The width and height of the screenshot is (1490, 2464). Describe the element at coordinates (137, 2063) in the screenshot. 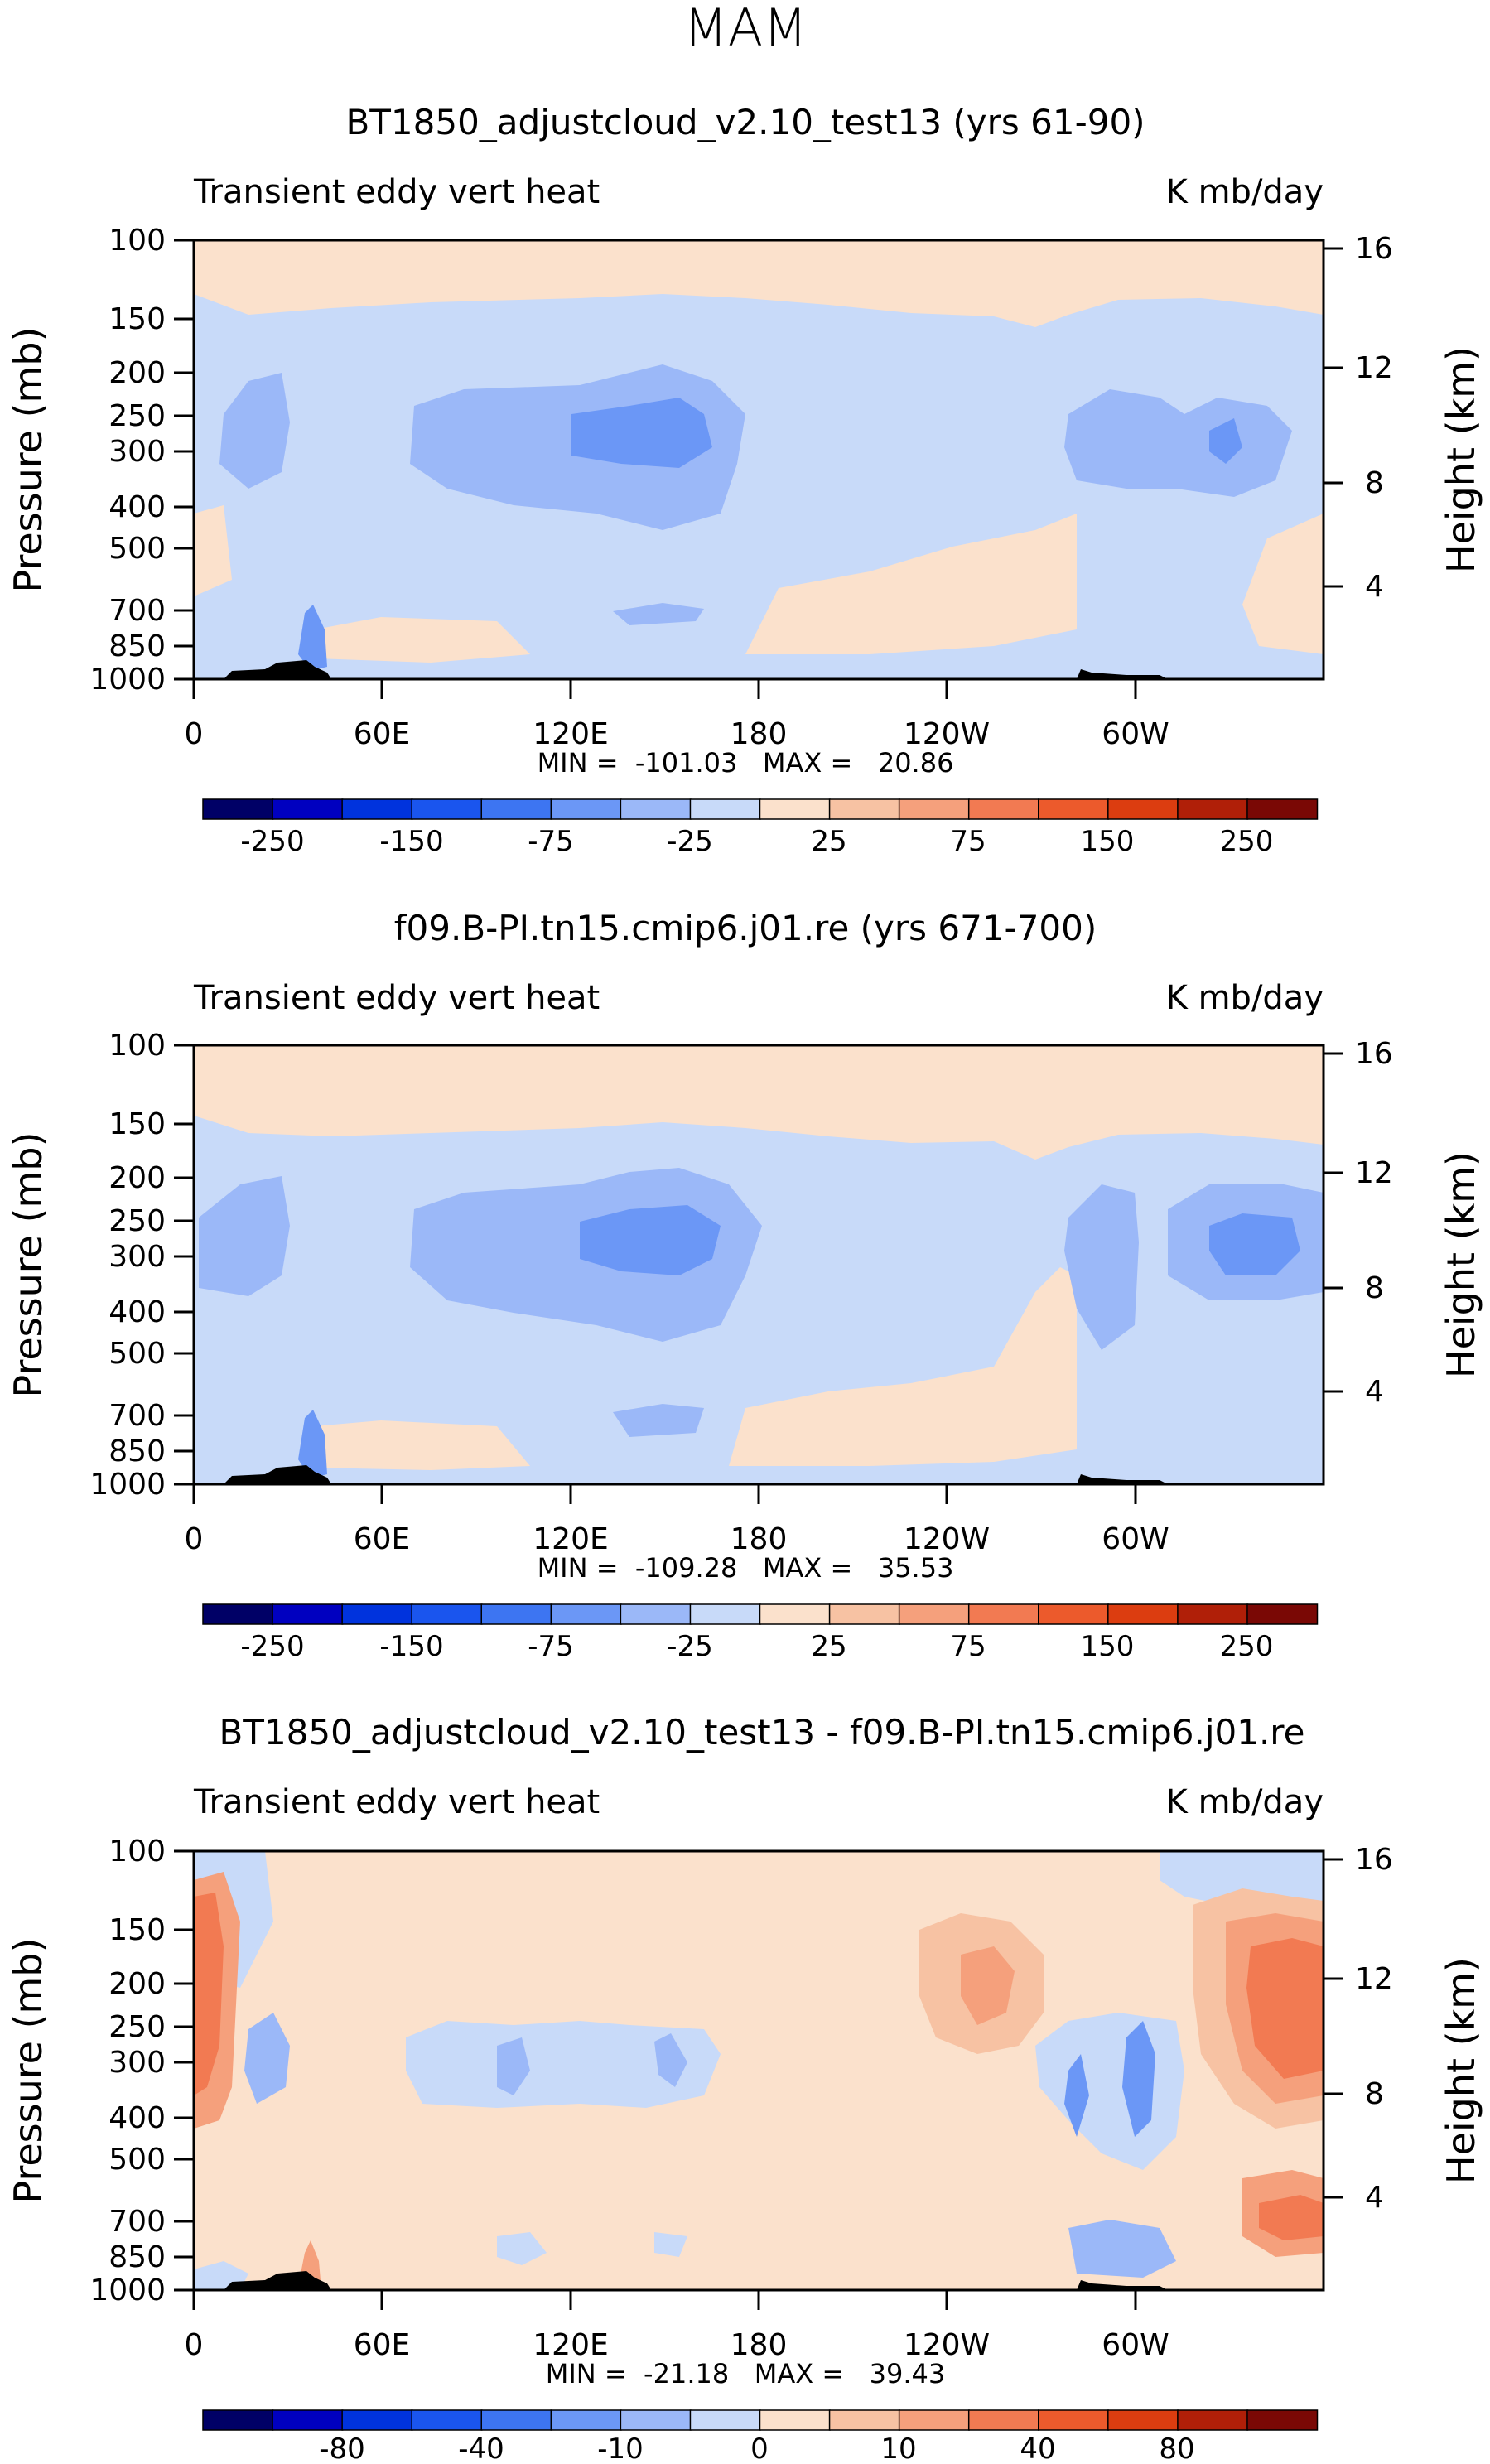

I see `panel-3-ytick: 300` at that location.